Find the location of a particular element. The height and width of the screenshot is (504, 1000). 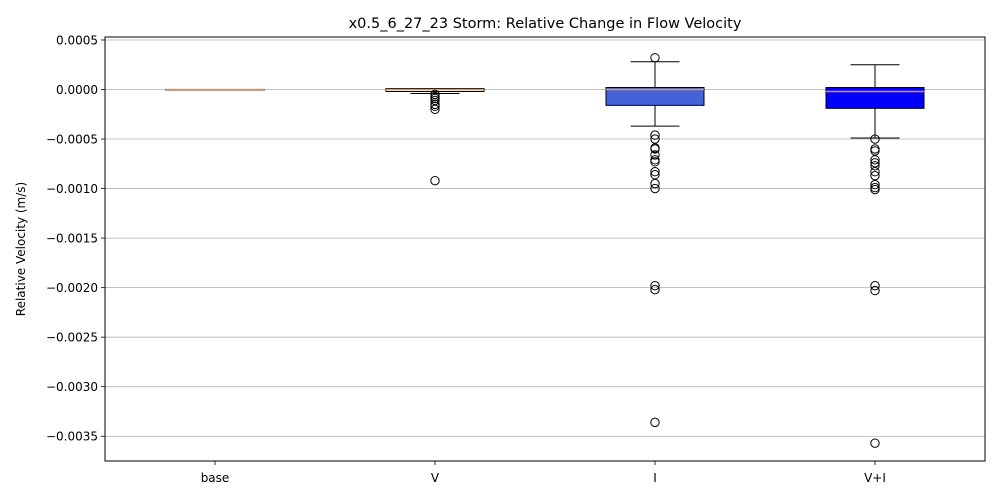

box-group-v is located at coordinates (435, 137).